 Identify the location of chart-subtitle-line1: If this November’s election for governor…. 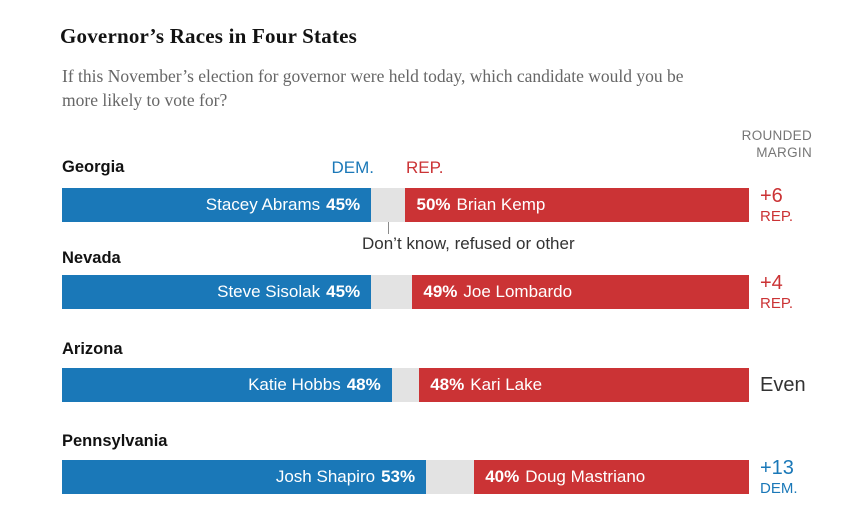
(373, 76).